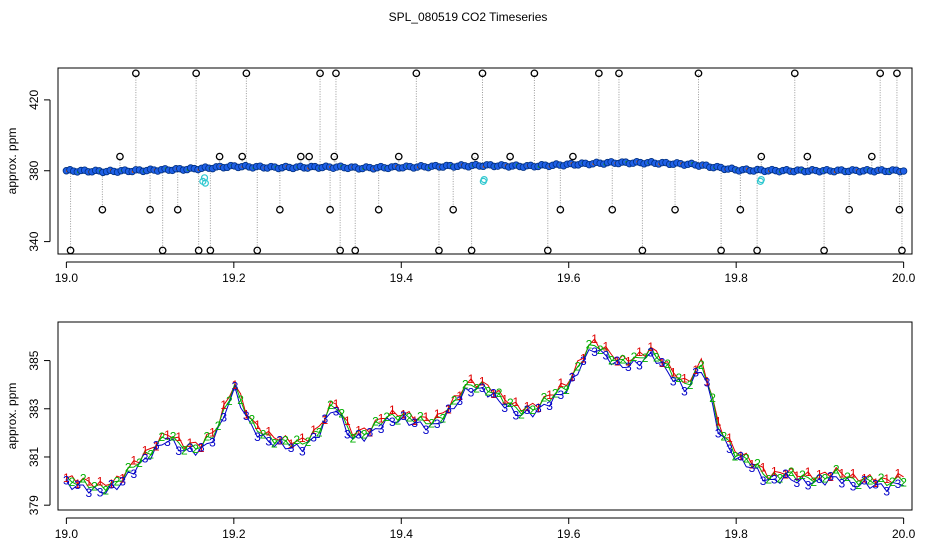 The width and height of the screenshot is (936, 540). What do you see at coordinates (903, 171) in the screenshot?
I see `baseline-point` at bounding box center [903, 171].